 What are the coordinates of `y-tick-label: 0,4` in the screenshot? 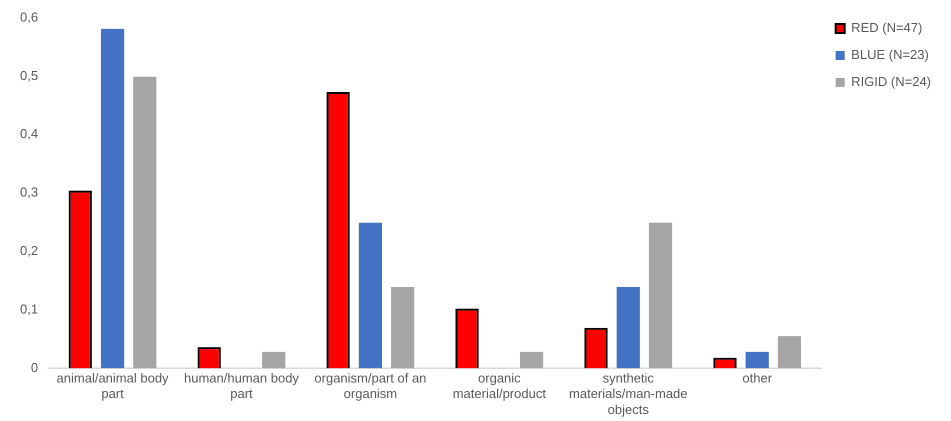 It's located at (29, 134).